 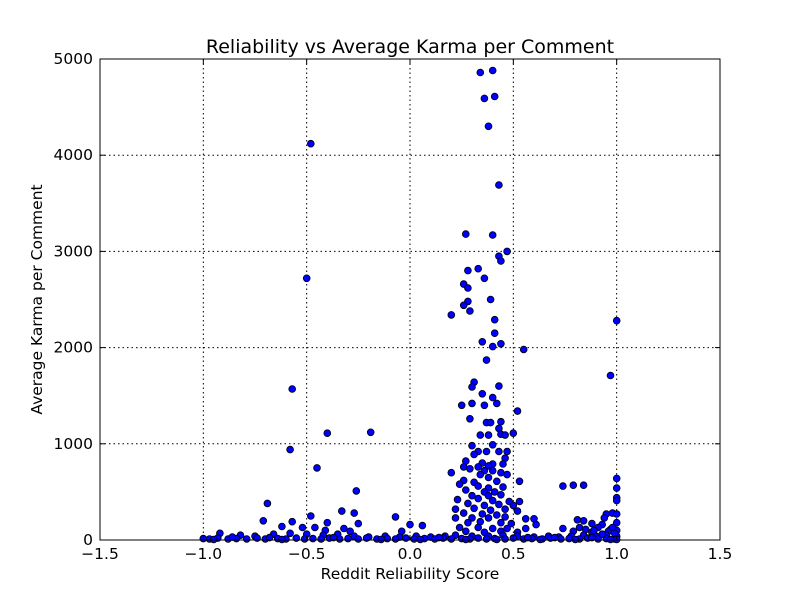 I want to click on x-tick-label: 1.0, so click(x=616, y=554).